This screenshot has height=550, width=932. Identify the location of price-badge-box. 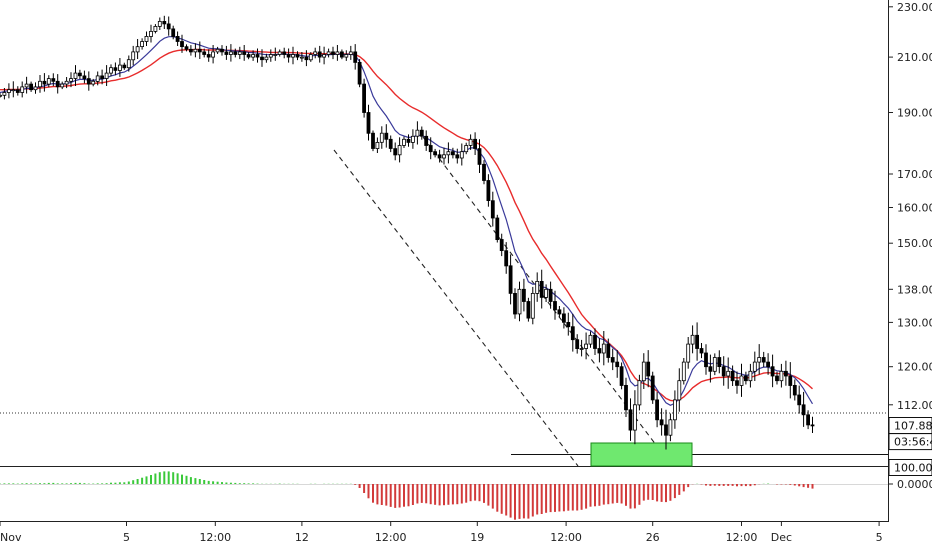
(910, 442).